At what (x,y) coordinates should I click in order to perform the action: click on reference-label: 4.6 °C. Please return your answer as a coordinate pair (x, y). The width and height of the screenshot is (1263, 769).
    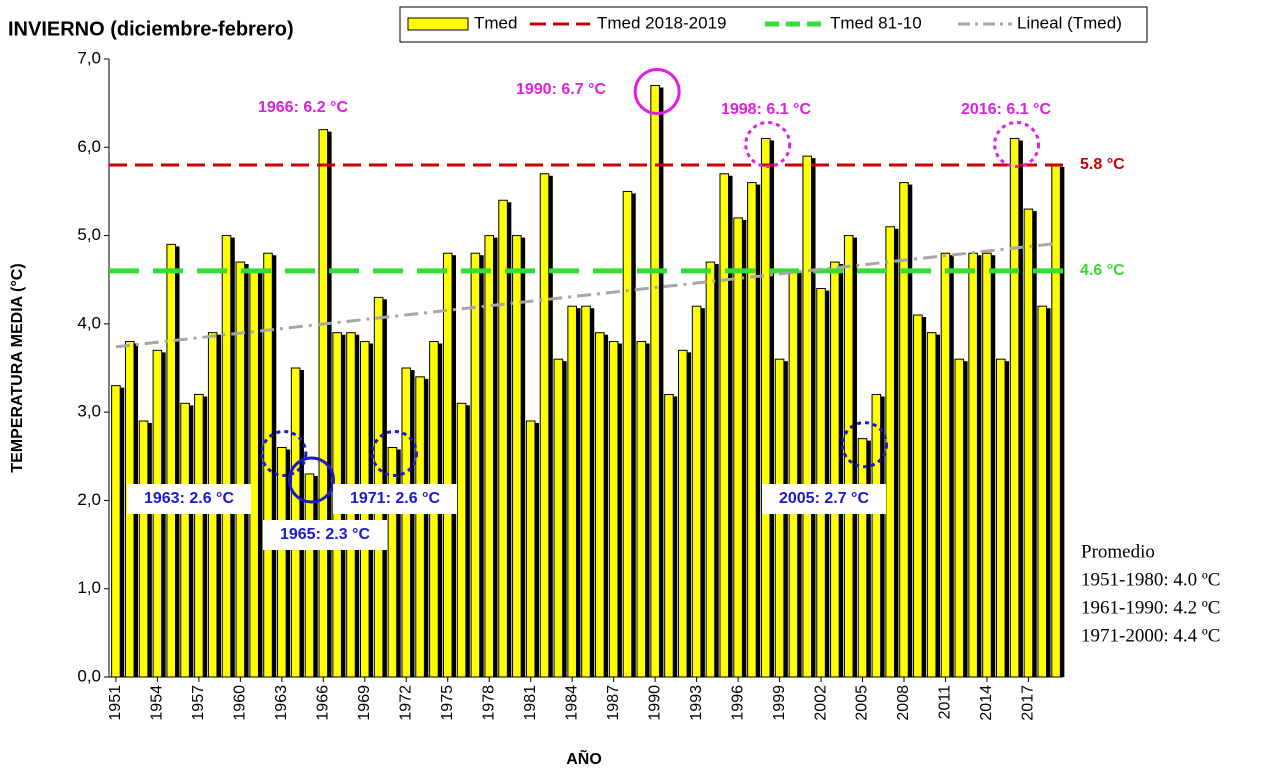
    Looking at the image, I should click on (1102, 270).